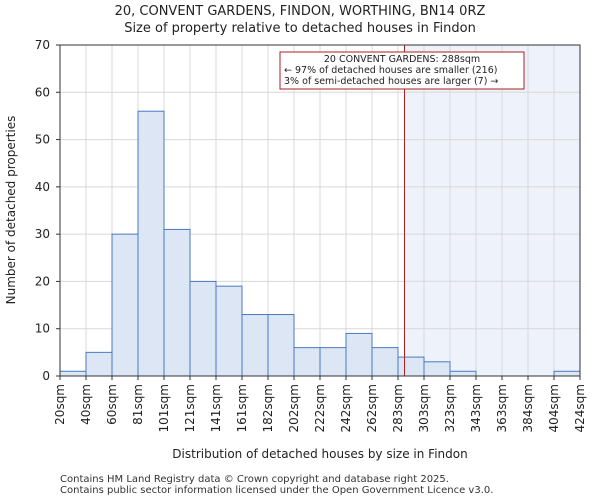 The width and height of the screenshot is (600, 500). Describe the element at coordinates (424, 408) in the screenshot. I see `x-tick-label: 303sqm` at that location.